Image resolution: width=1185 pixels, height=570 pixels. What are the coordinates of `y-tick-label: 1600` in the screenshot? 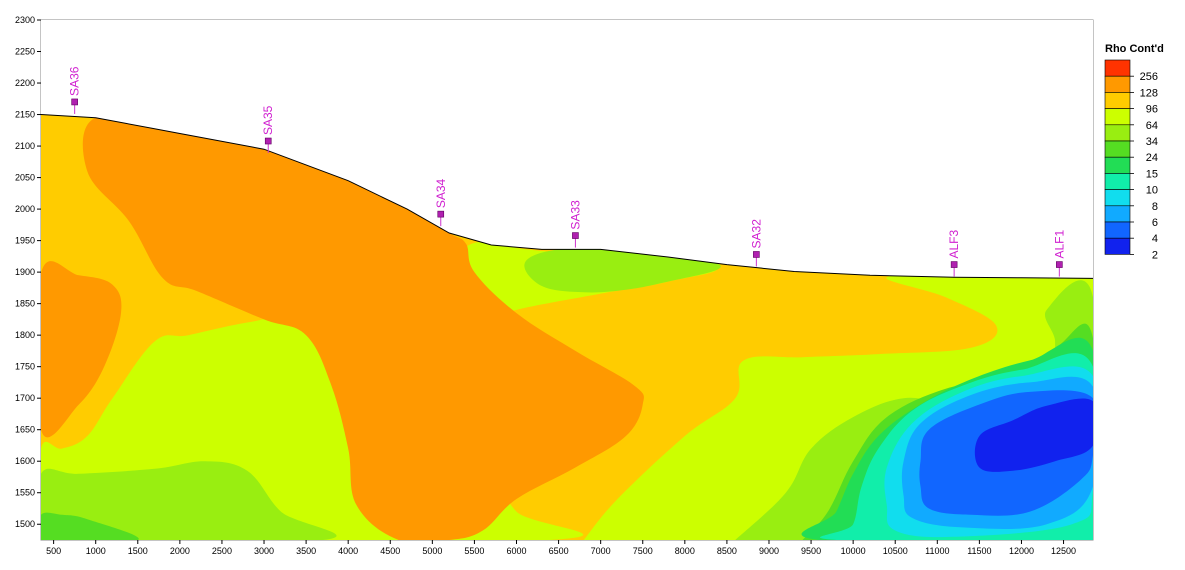 It's located at (25, 461).